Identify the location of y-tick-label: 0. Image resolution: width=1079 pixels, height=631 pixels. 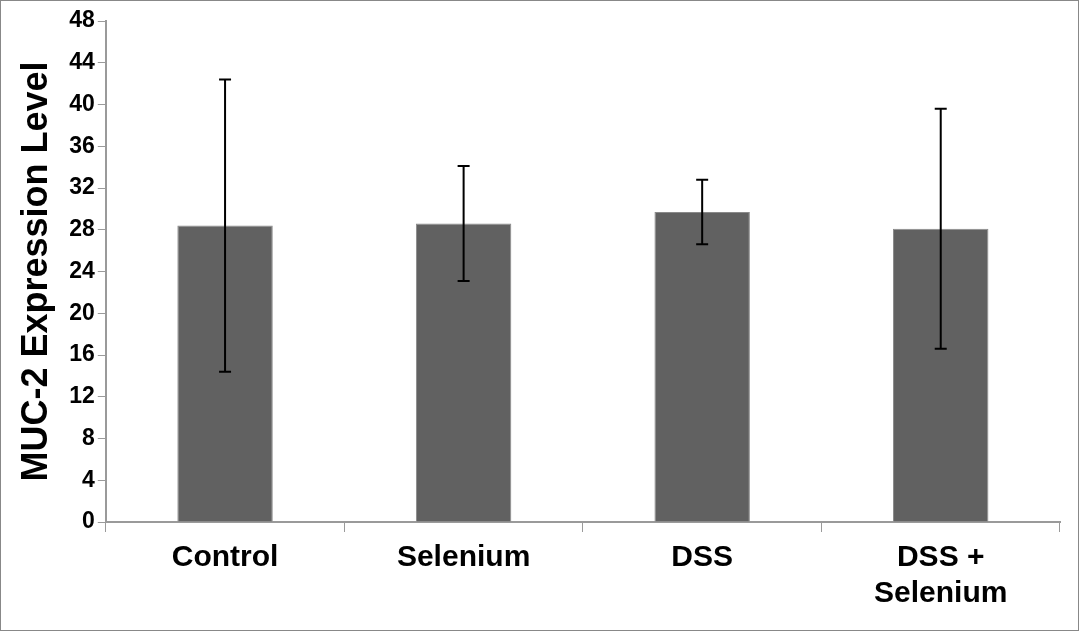
(88, 520).